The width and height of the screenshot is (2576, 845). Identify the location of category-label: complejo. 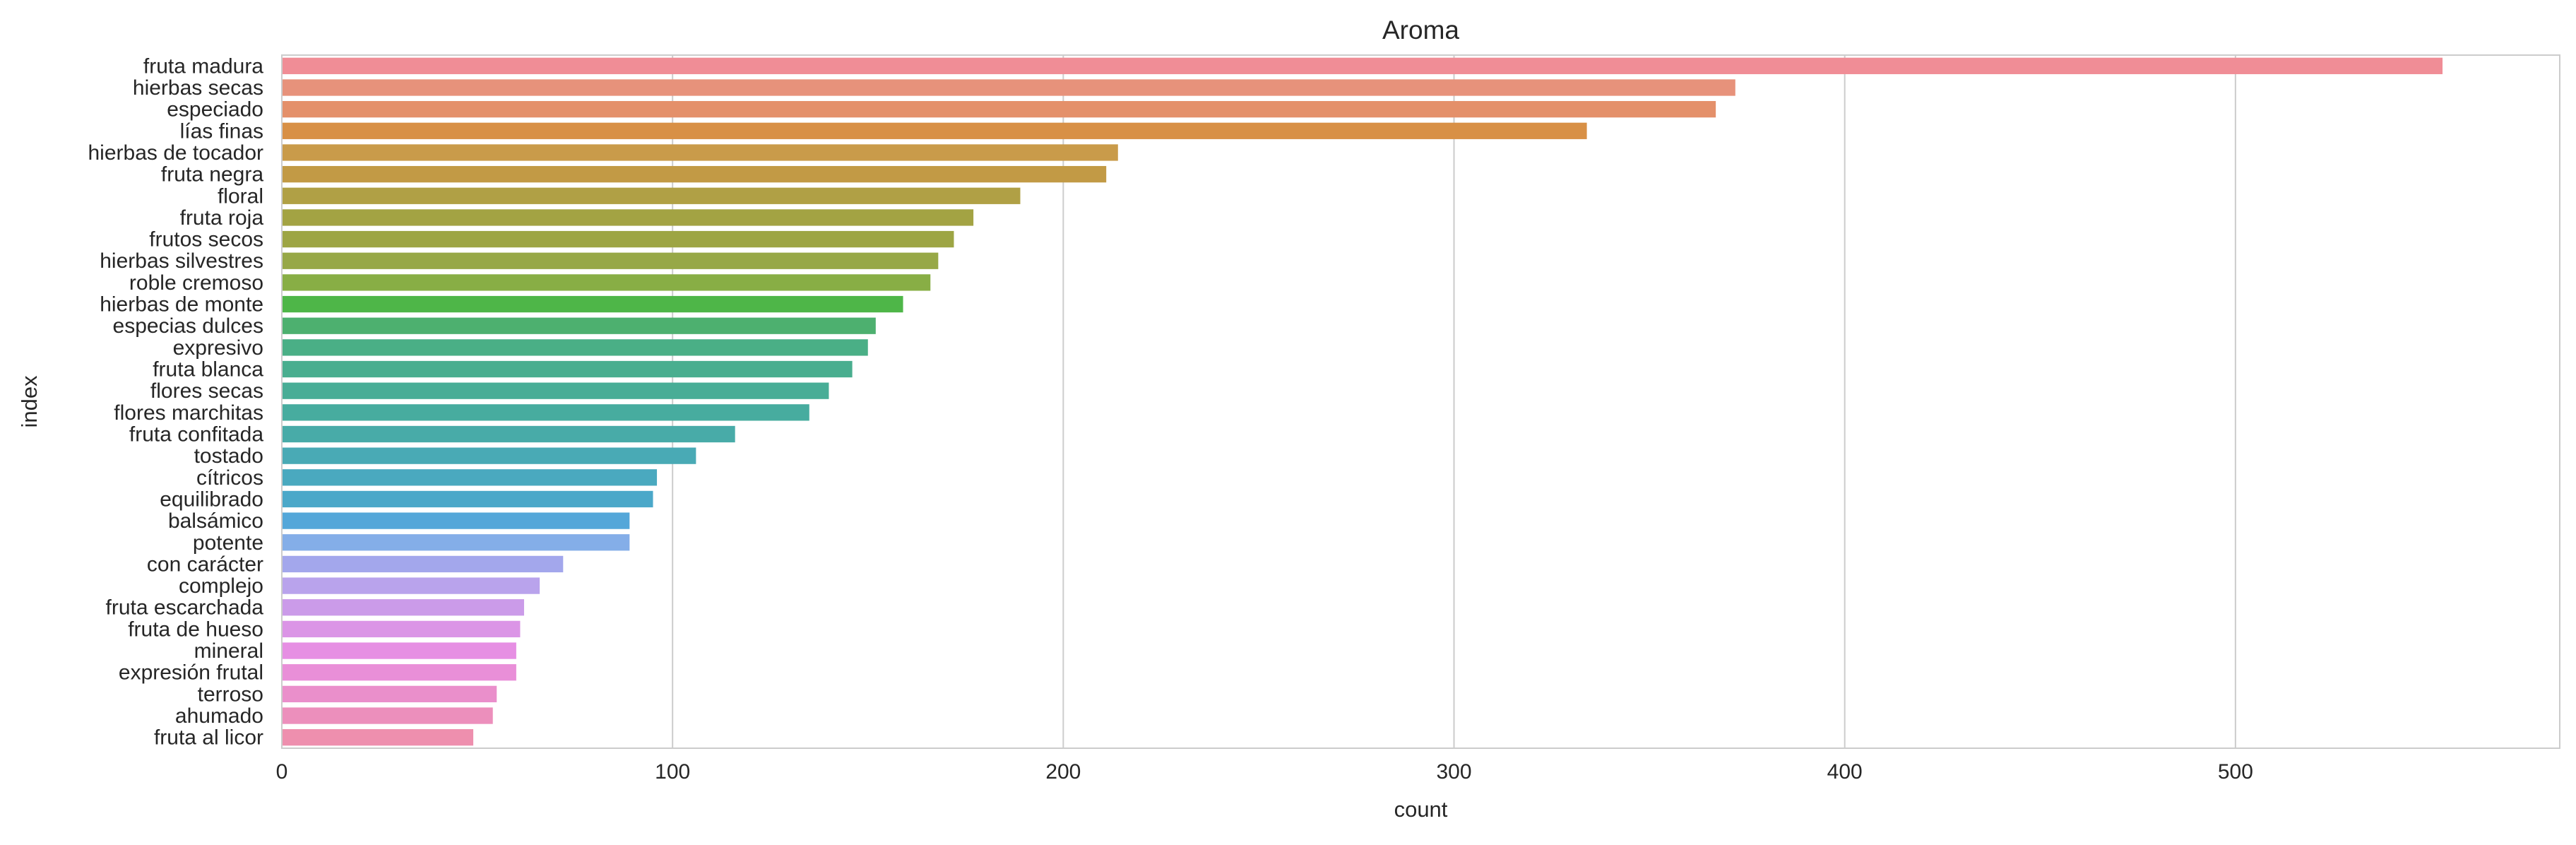
(221, 586).